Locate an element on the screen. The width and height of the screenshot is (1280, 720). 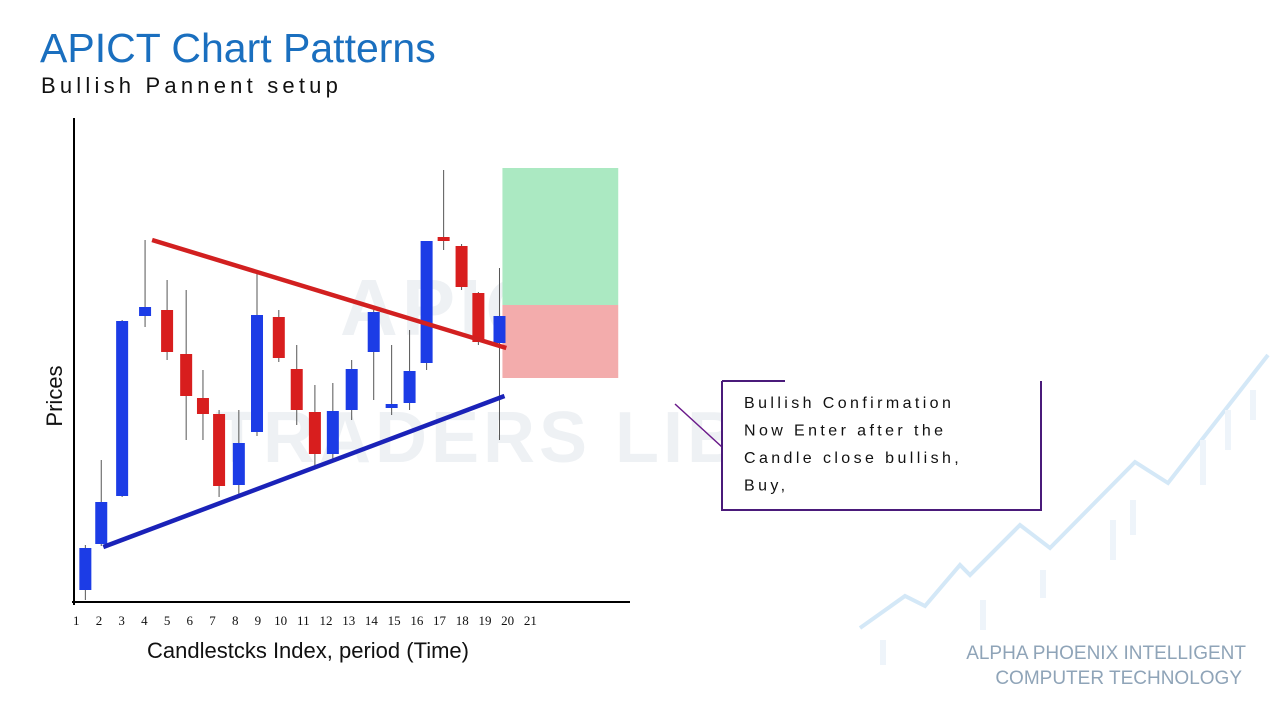
y-axis-label: Prices is located at coordinates (54, 395).